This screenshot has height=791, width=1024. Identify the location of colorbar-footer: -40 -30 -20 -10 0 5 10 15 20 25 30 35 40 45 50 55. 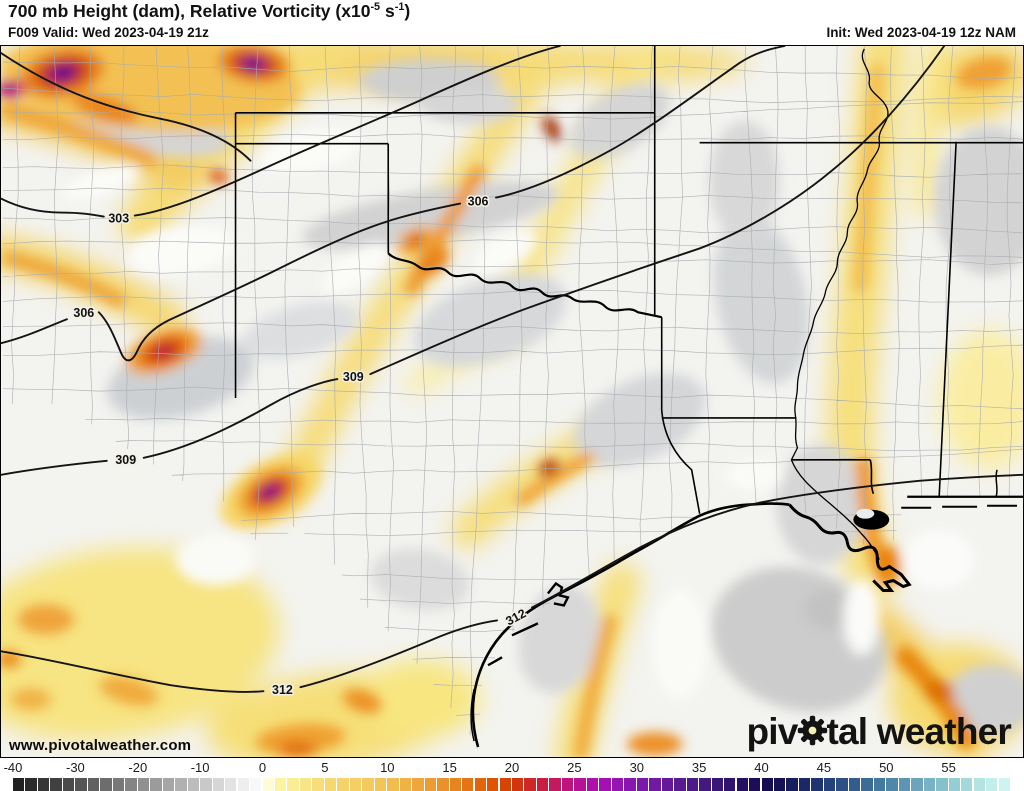
(512, 774).